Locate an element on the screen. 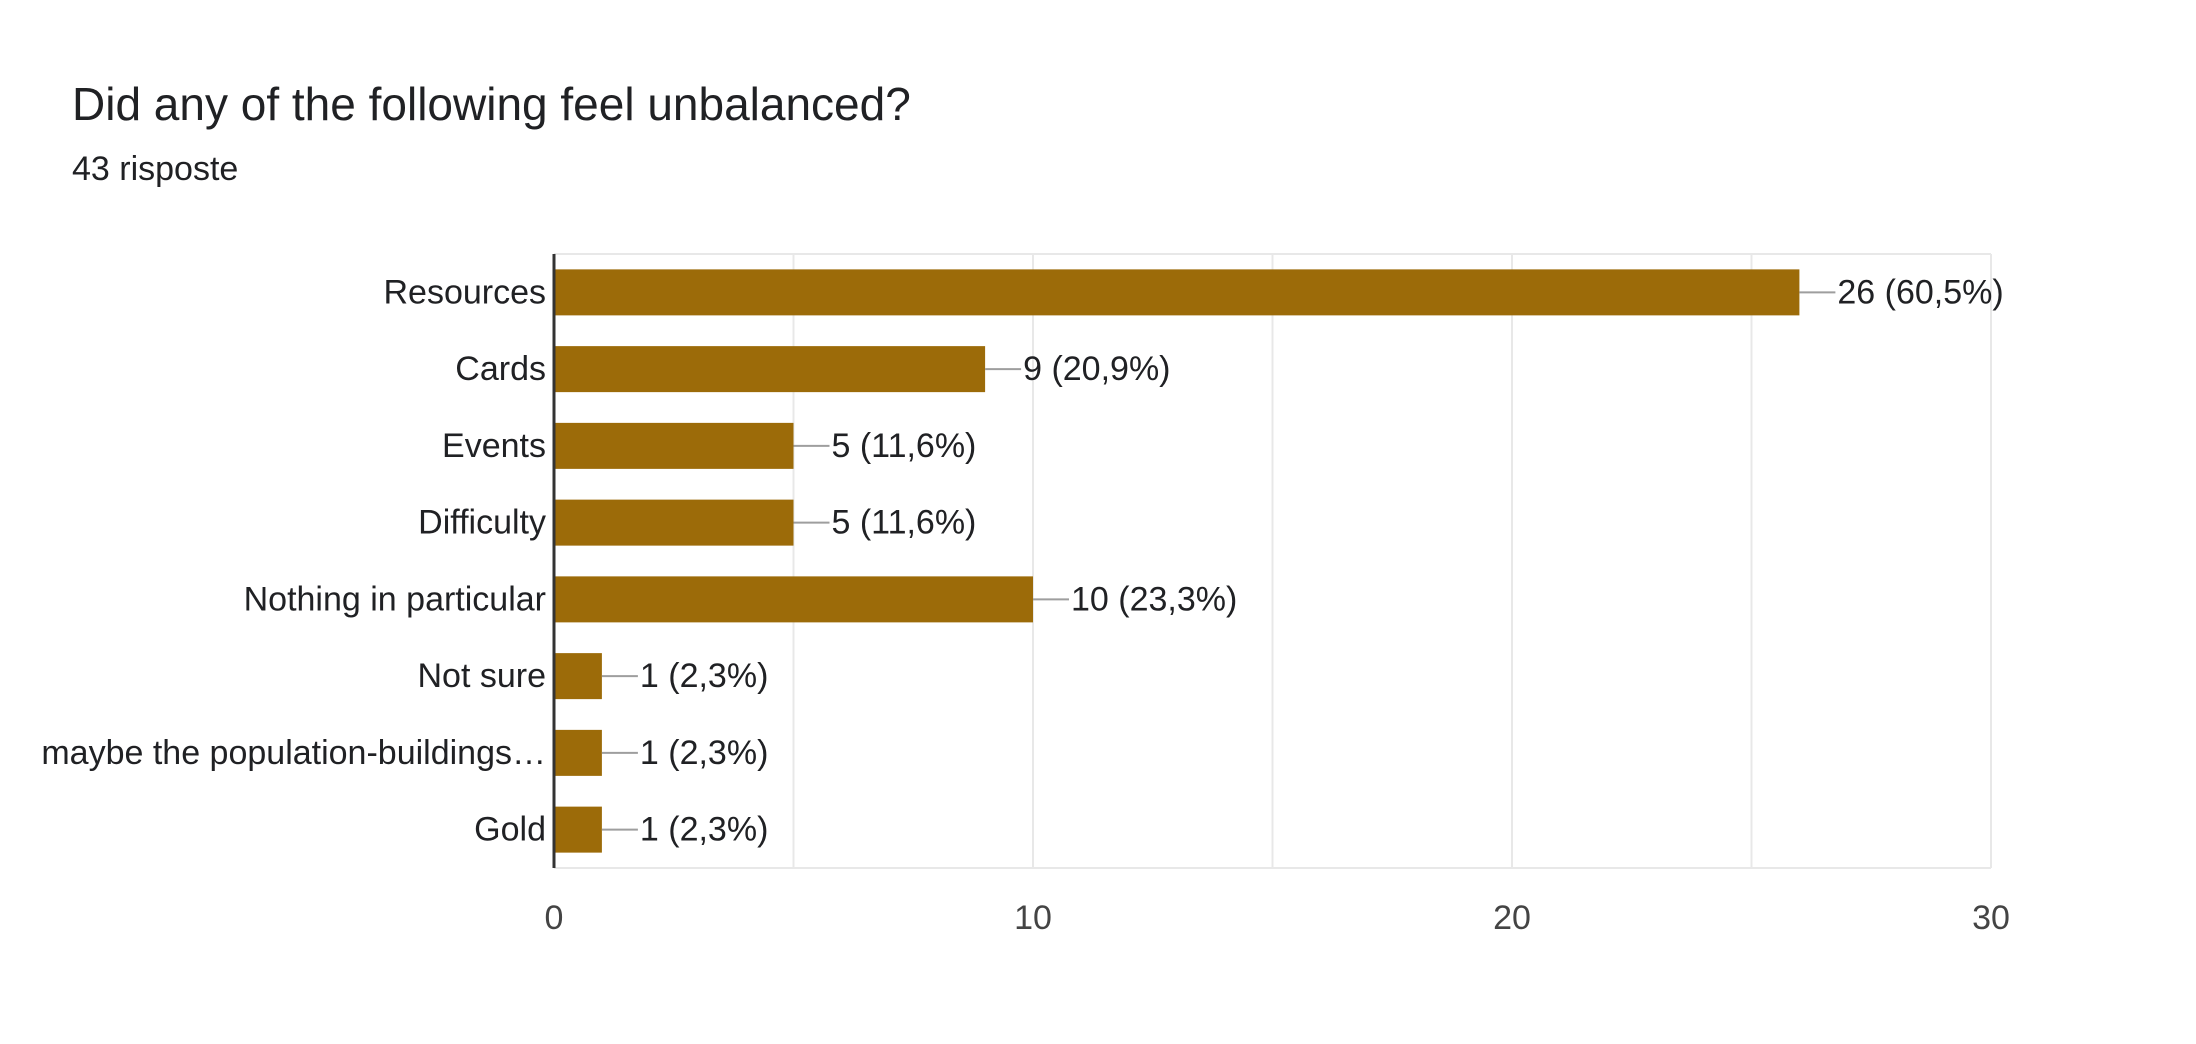 This screenshot has width=2196, height=1044. x-tick-label: 0 is located at coordinates (554, 918).